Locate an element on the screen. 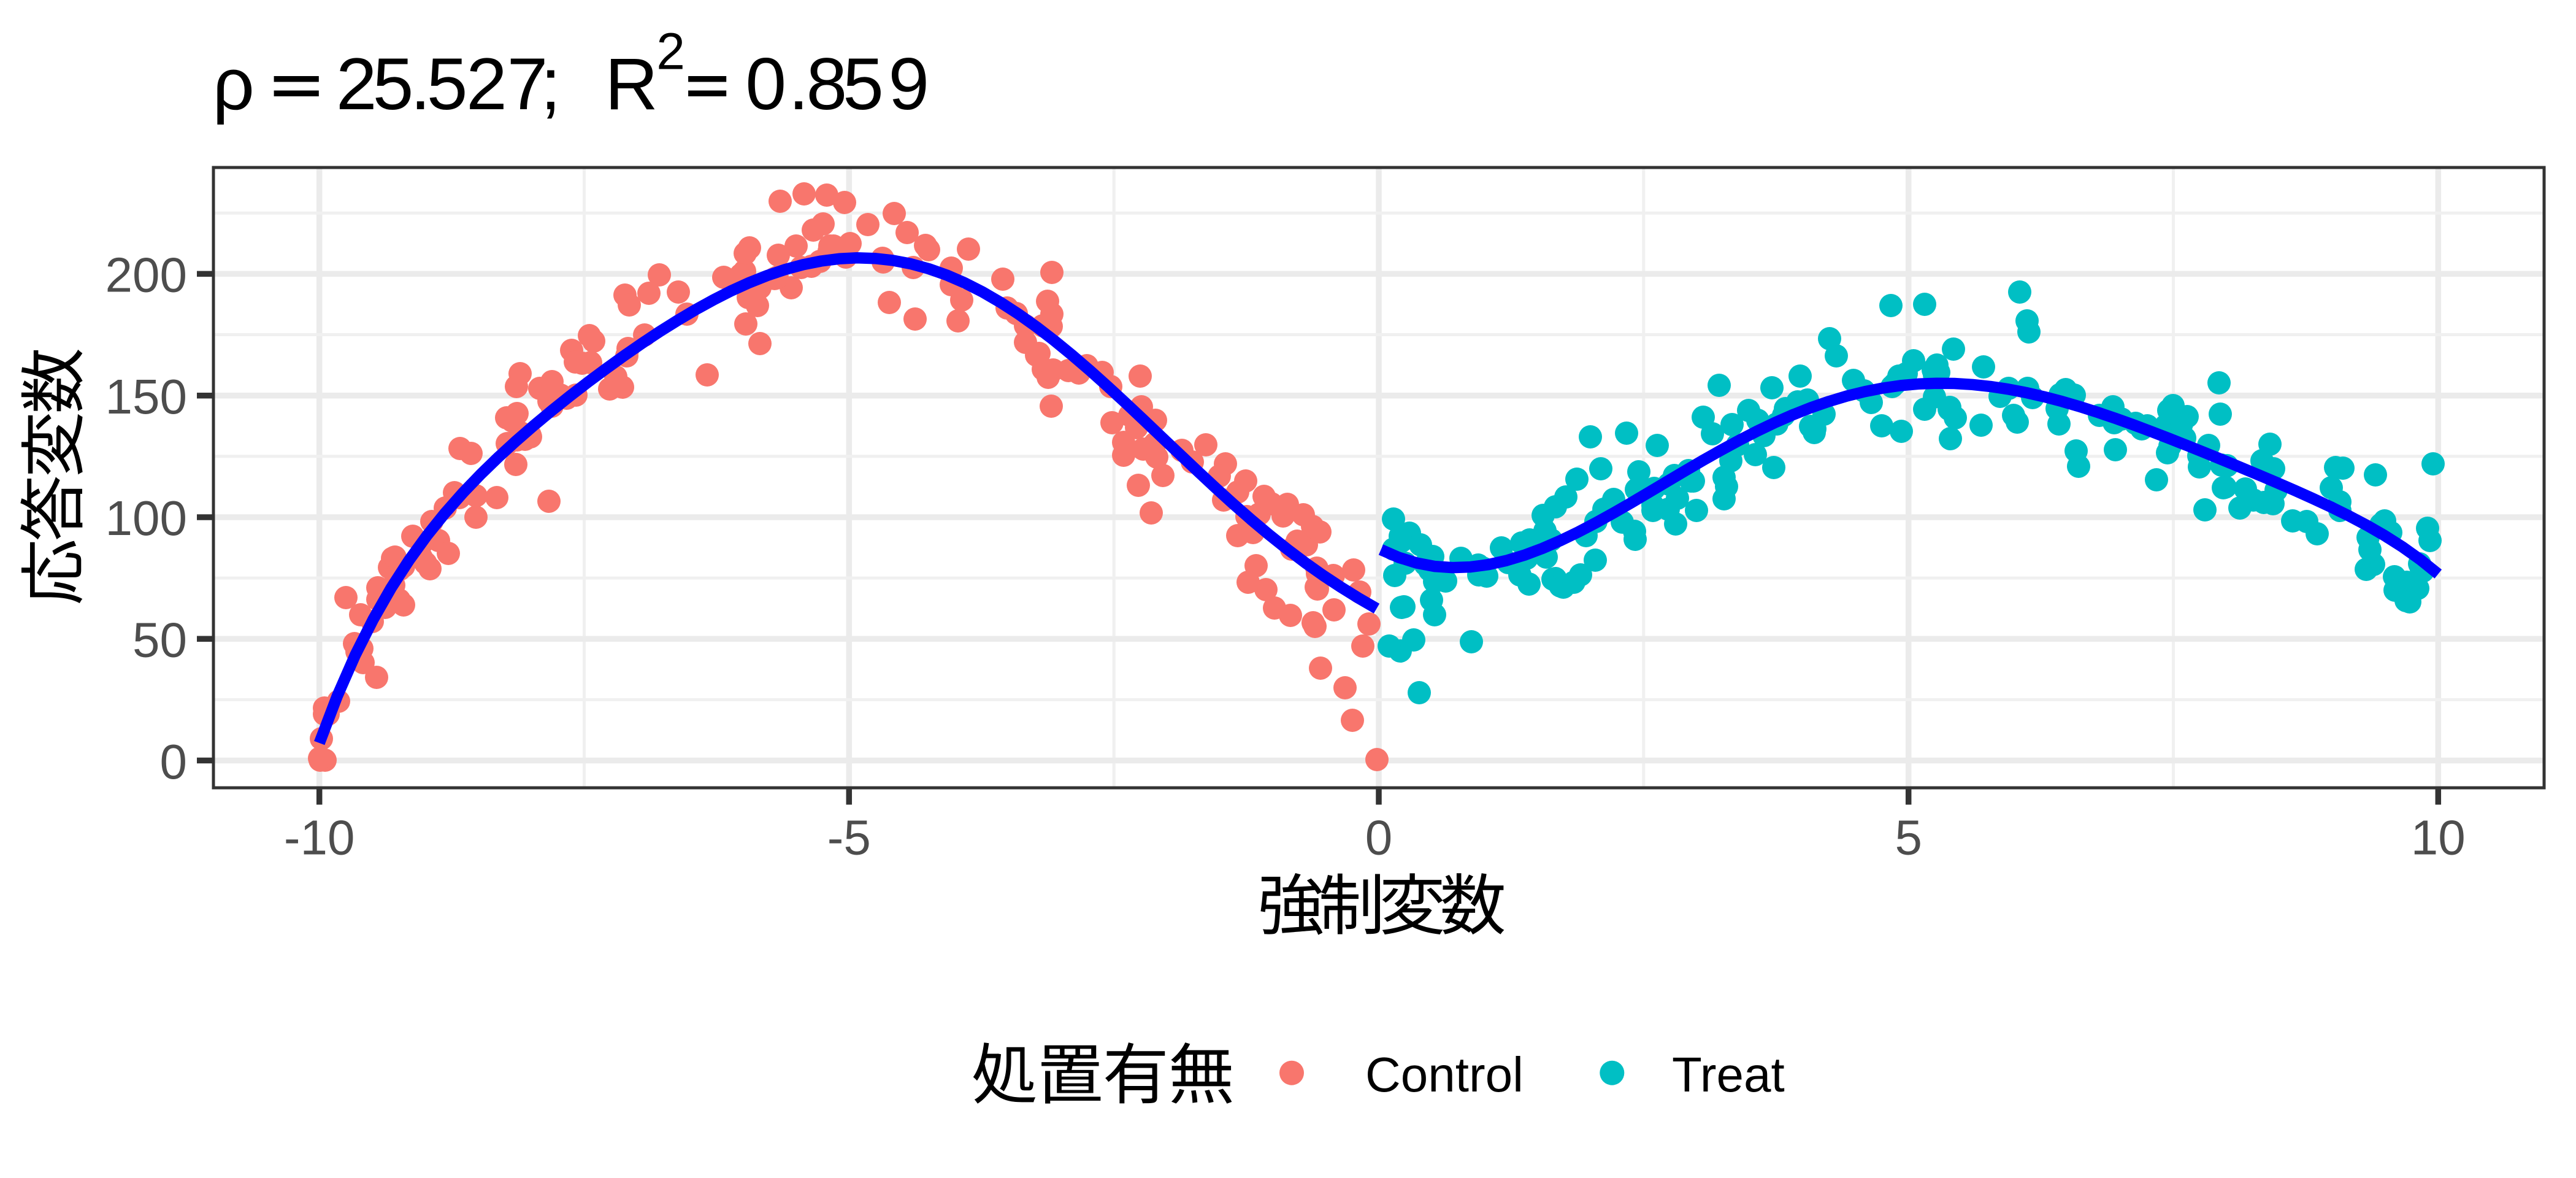 This screenshot has height=1178, width=2576. svg-text: 5 is located at coordinates (1908, 837).